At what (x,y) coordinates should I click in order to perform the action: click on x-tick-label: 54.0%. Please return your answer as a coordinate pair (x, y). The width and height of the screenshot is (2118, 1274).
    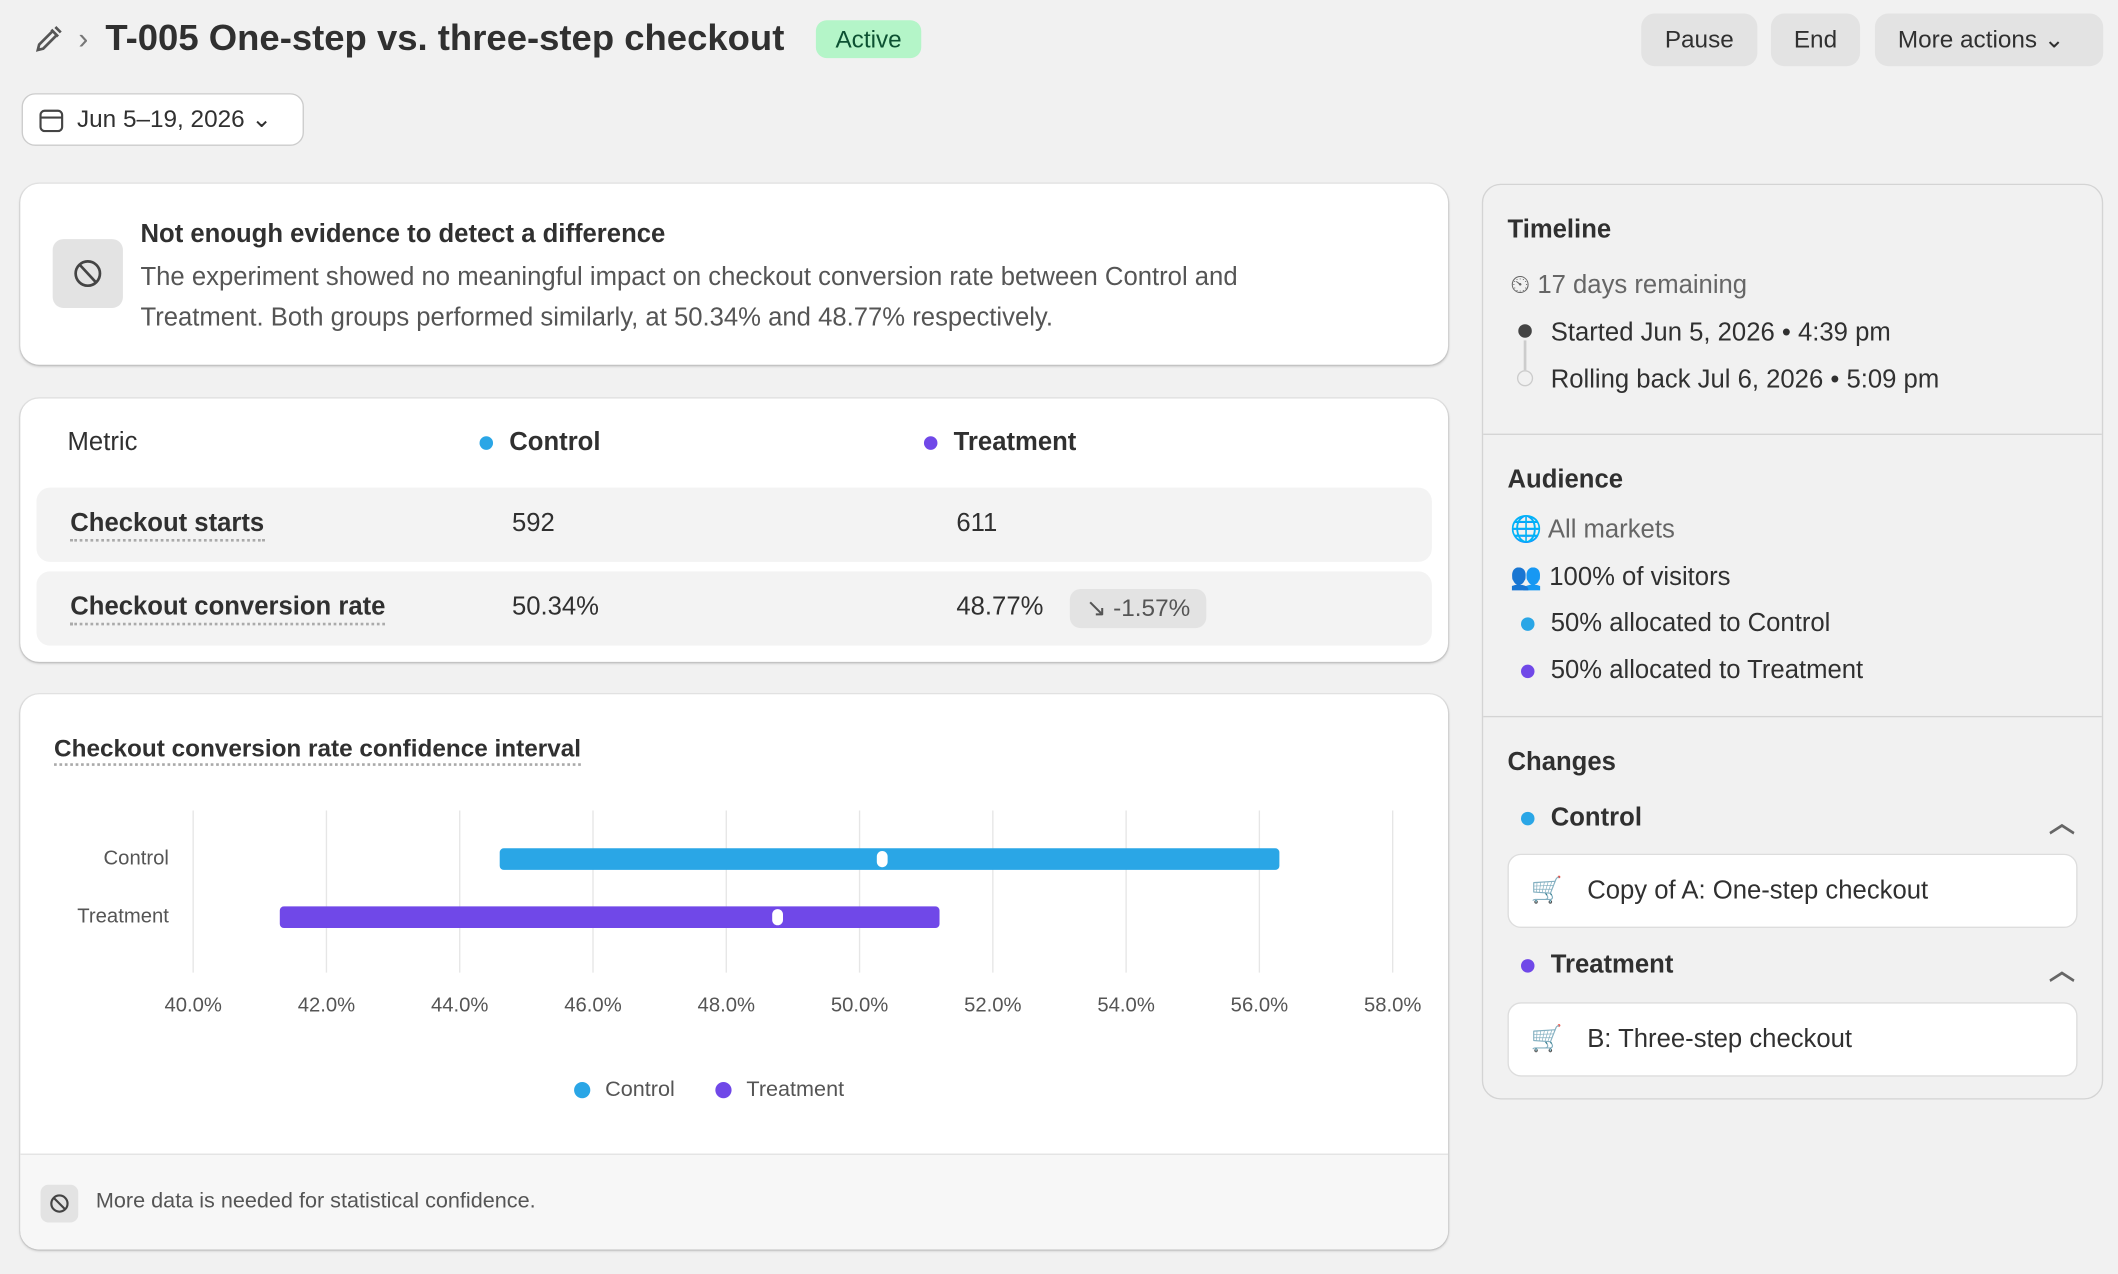
    Looking at the image, I should click on (1125, 1006).